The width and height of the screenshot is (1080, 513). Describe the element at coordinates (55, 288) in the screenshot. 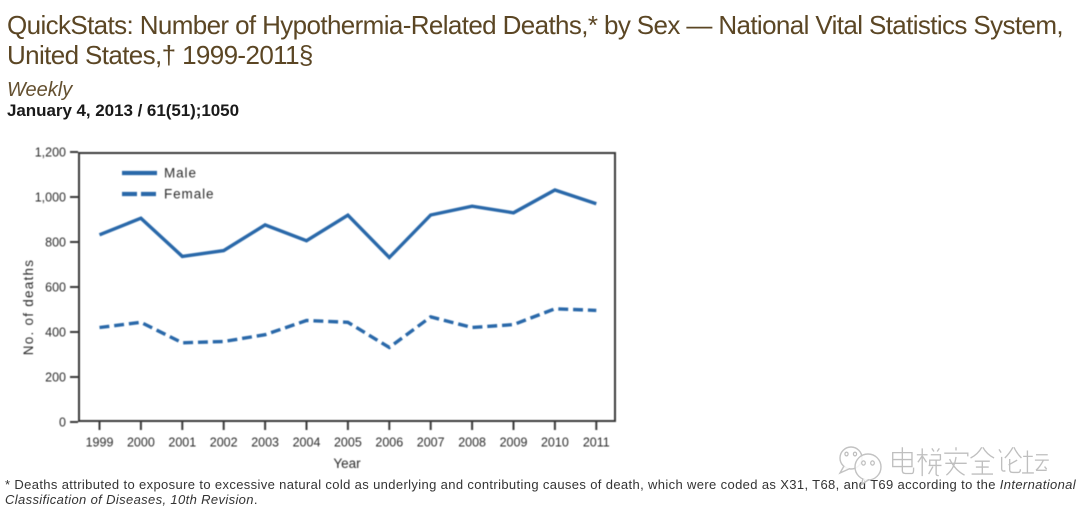

I see `svg-text: 600` at that location.